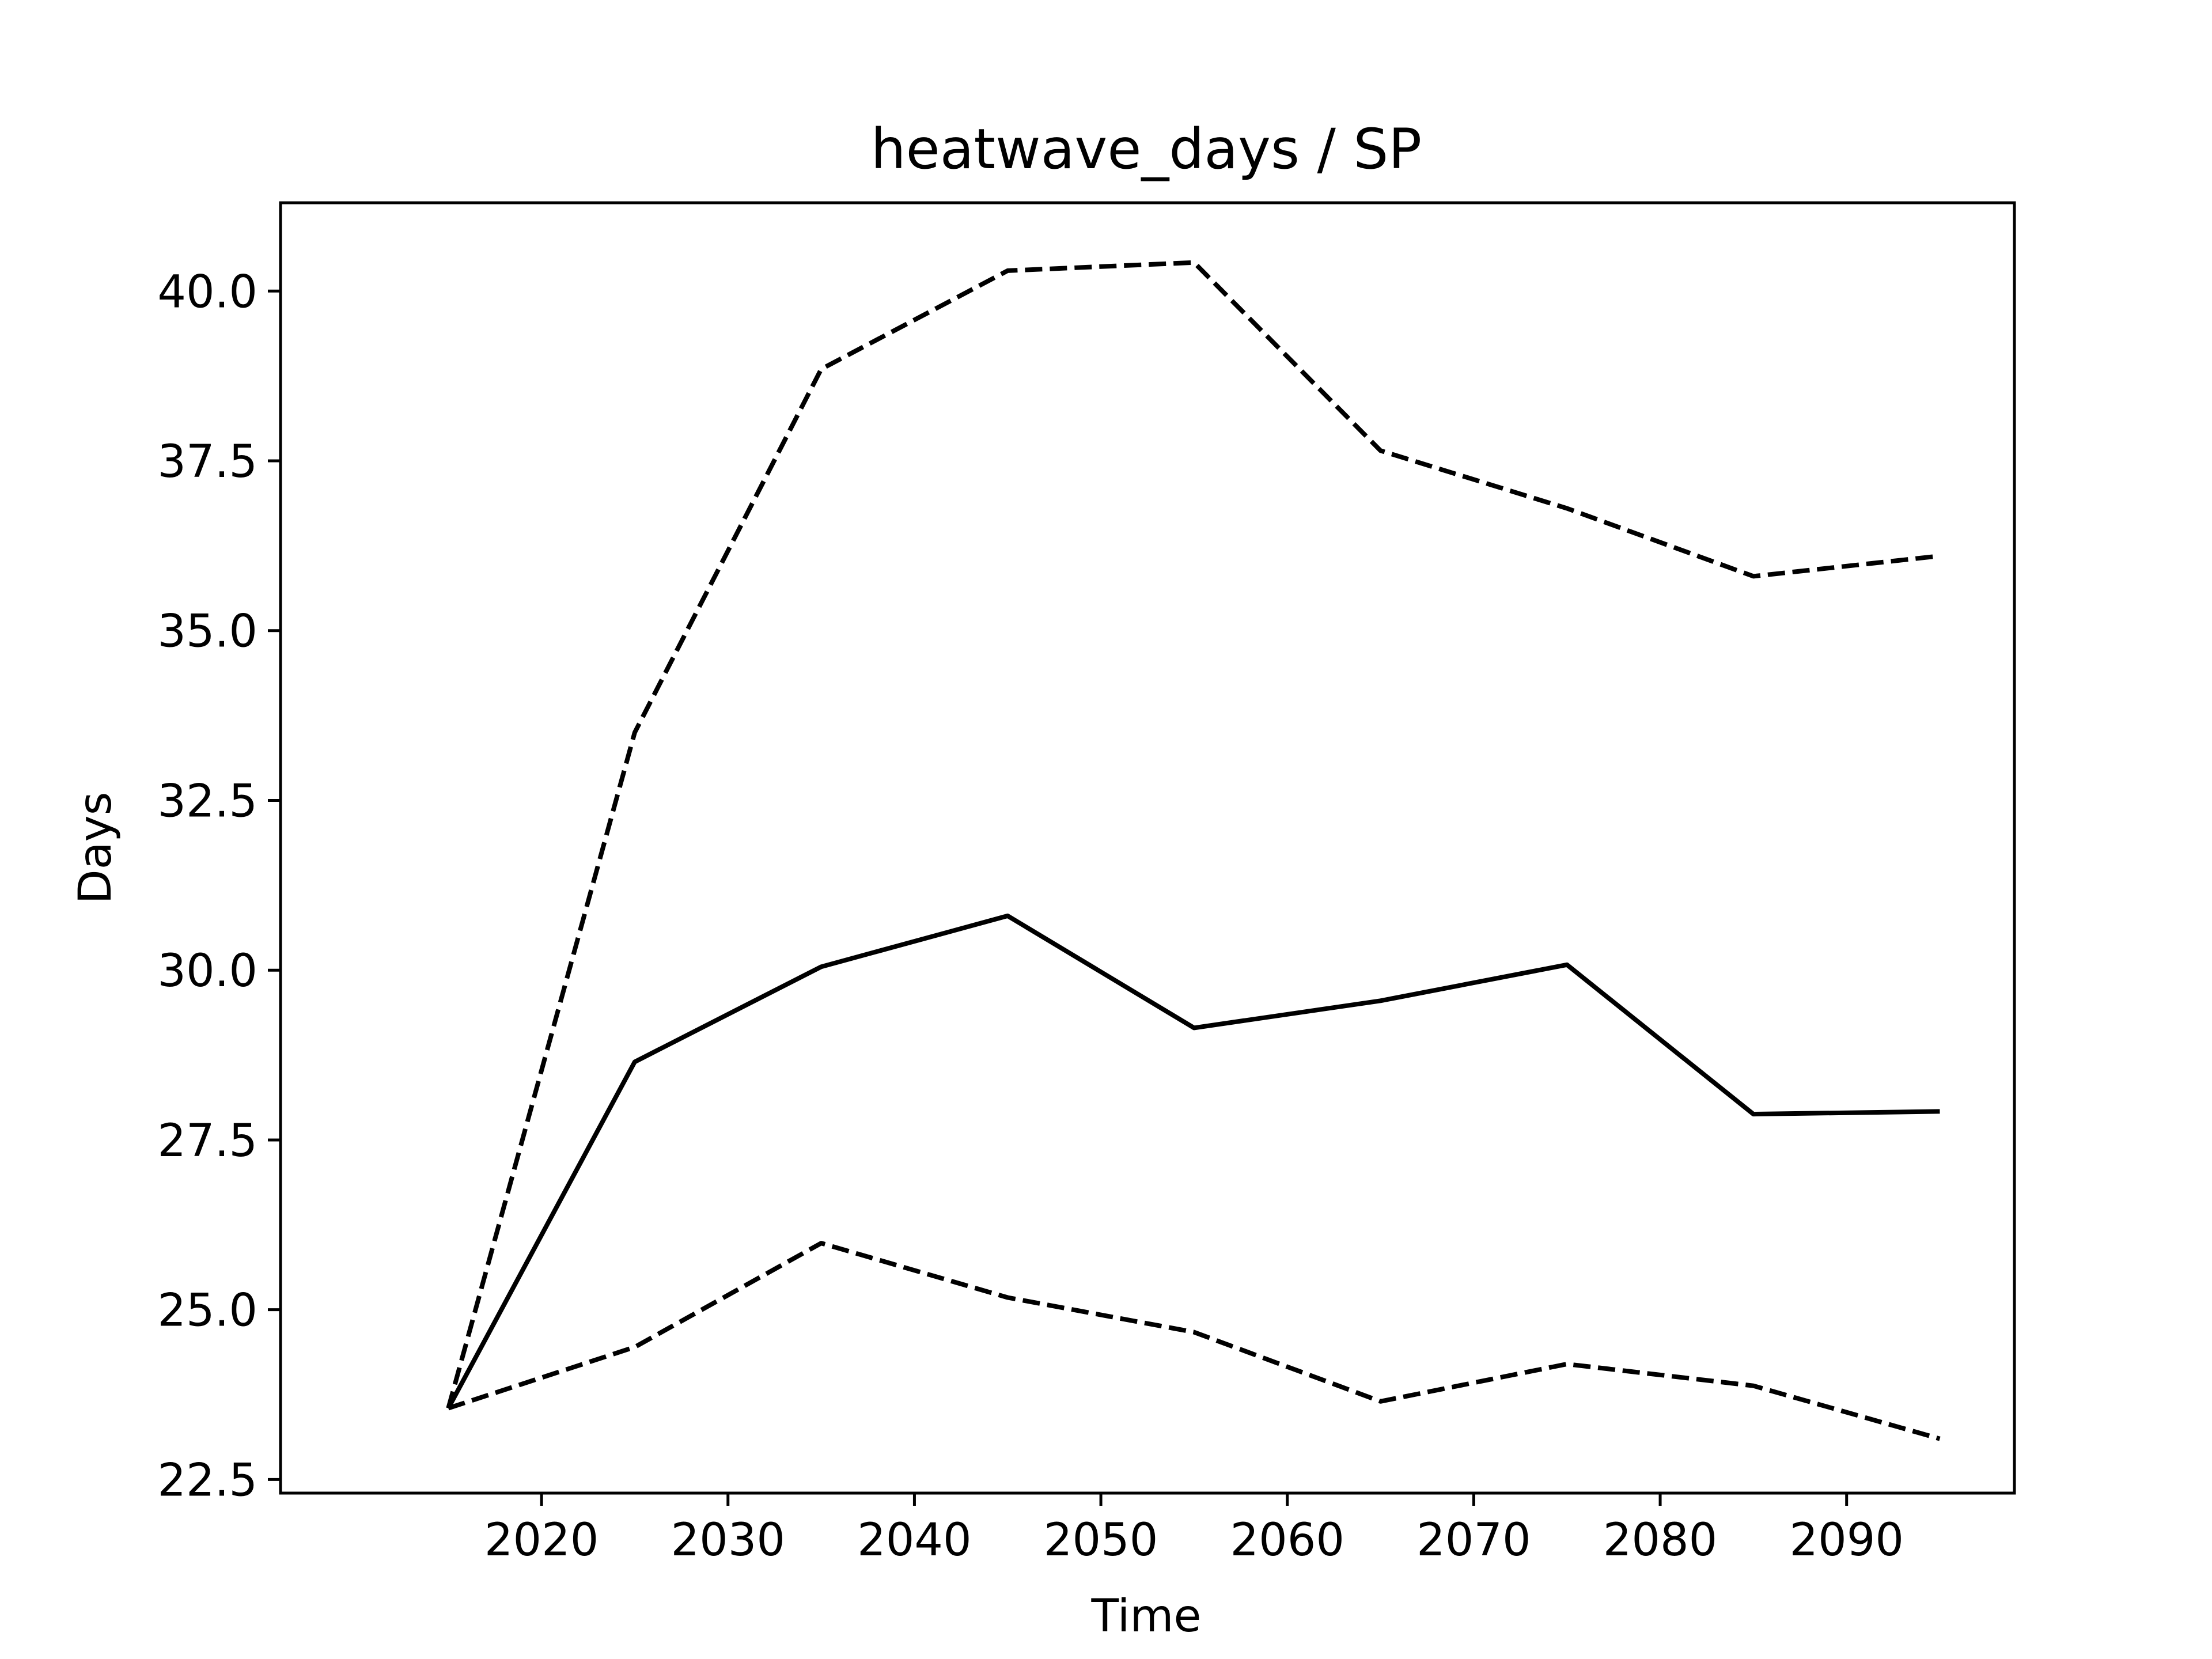 Image resolution: width=2212 pixels, height=1659 pixels. I want to click on x-tick-label: 2030, so click(728, 1540).